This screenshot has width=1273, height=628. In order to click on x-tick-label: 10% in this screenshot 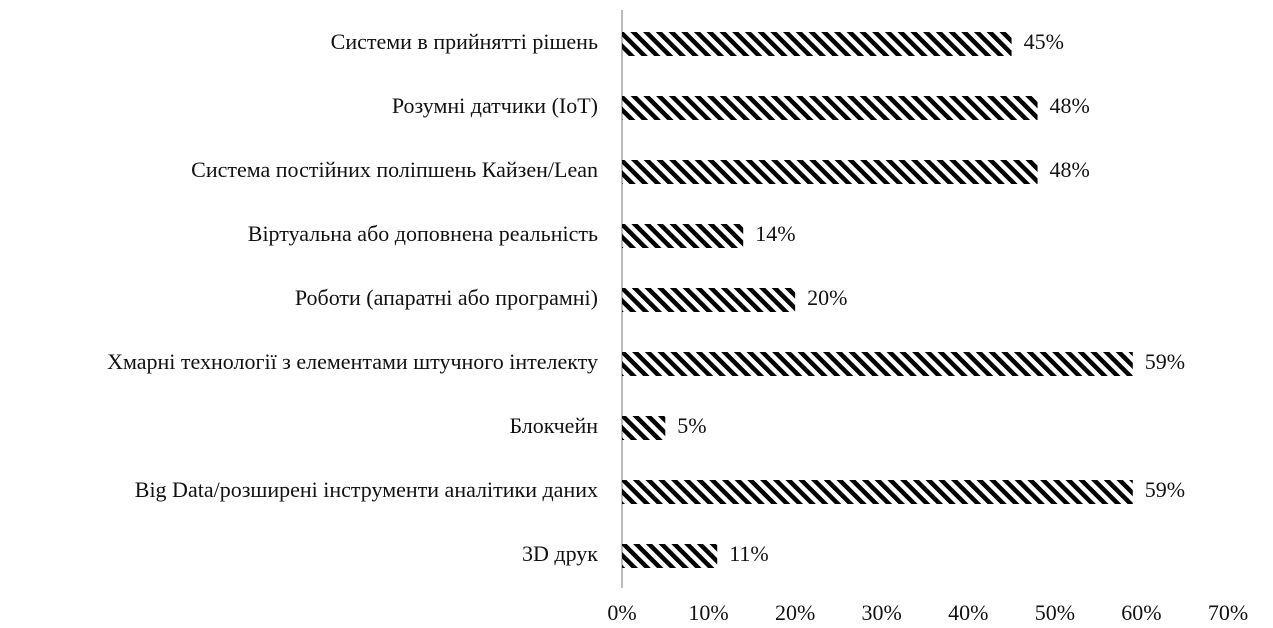, I will do `click(708, 612)`.